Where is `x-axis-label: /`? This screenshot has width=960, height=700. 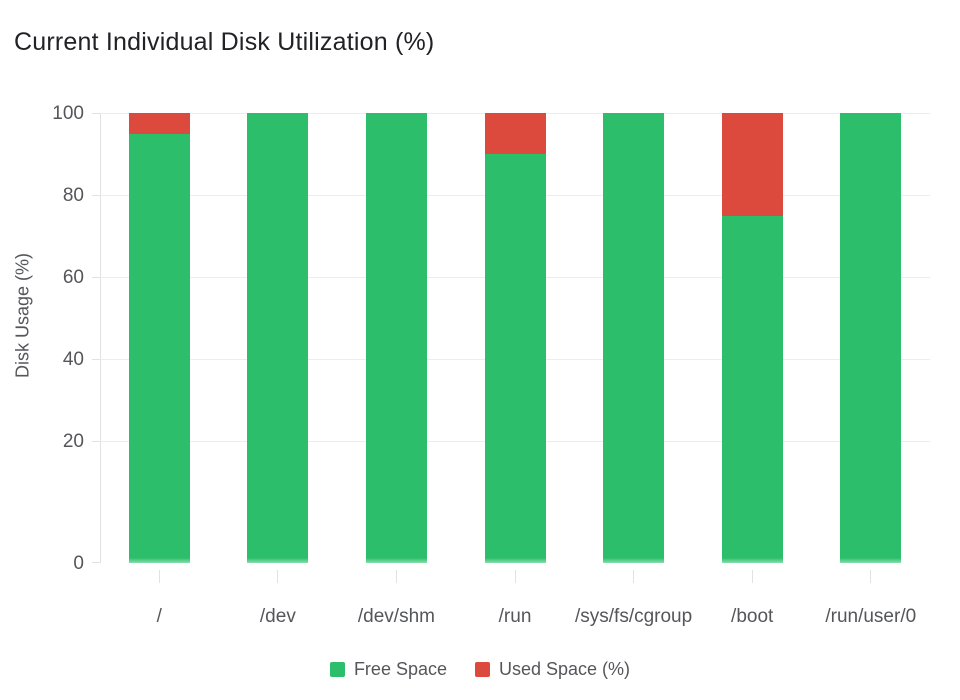 x-axis-label: / is located at coordinates (159, 616).